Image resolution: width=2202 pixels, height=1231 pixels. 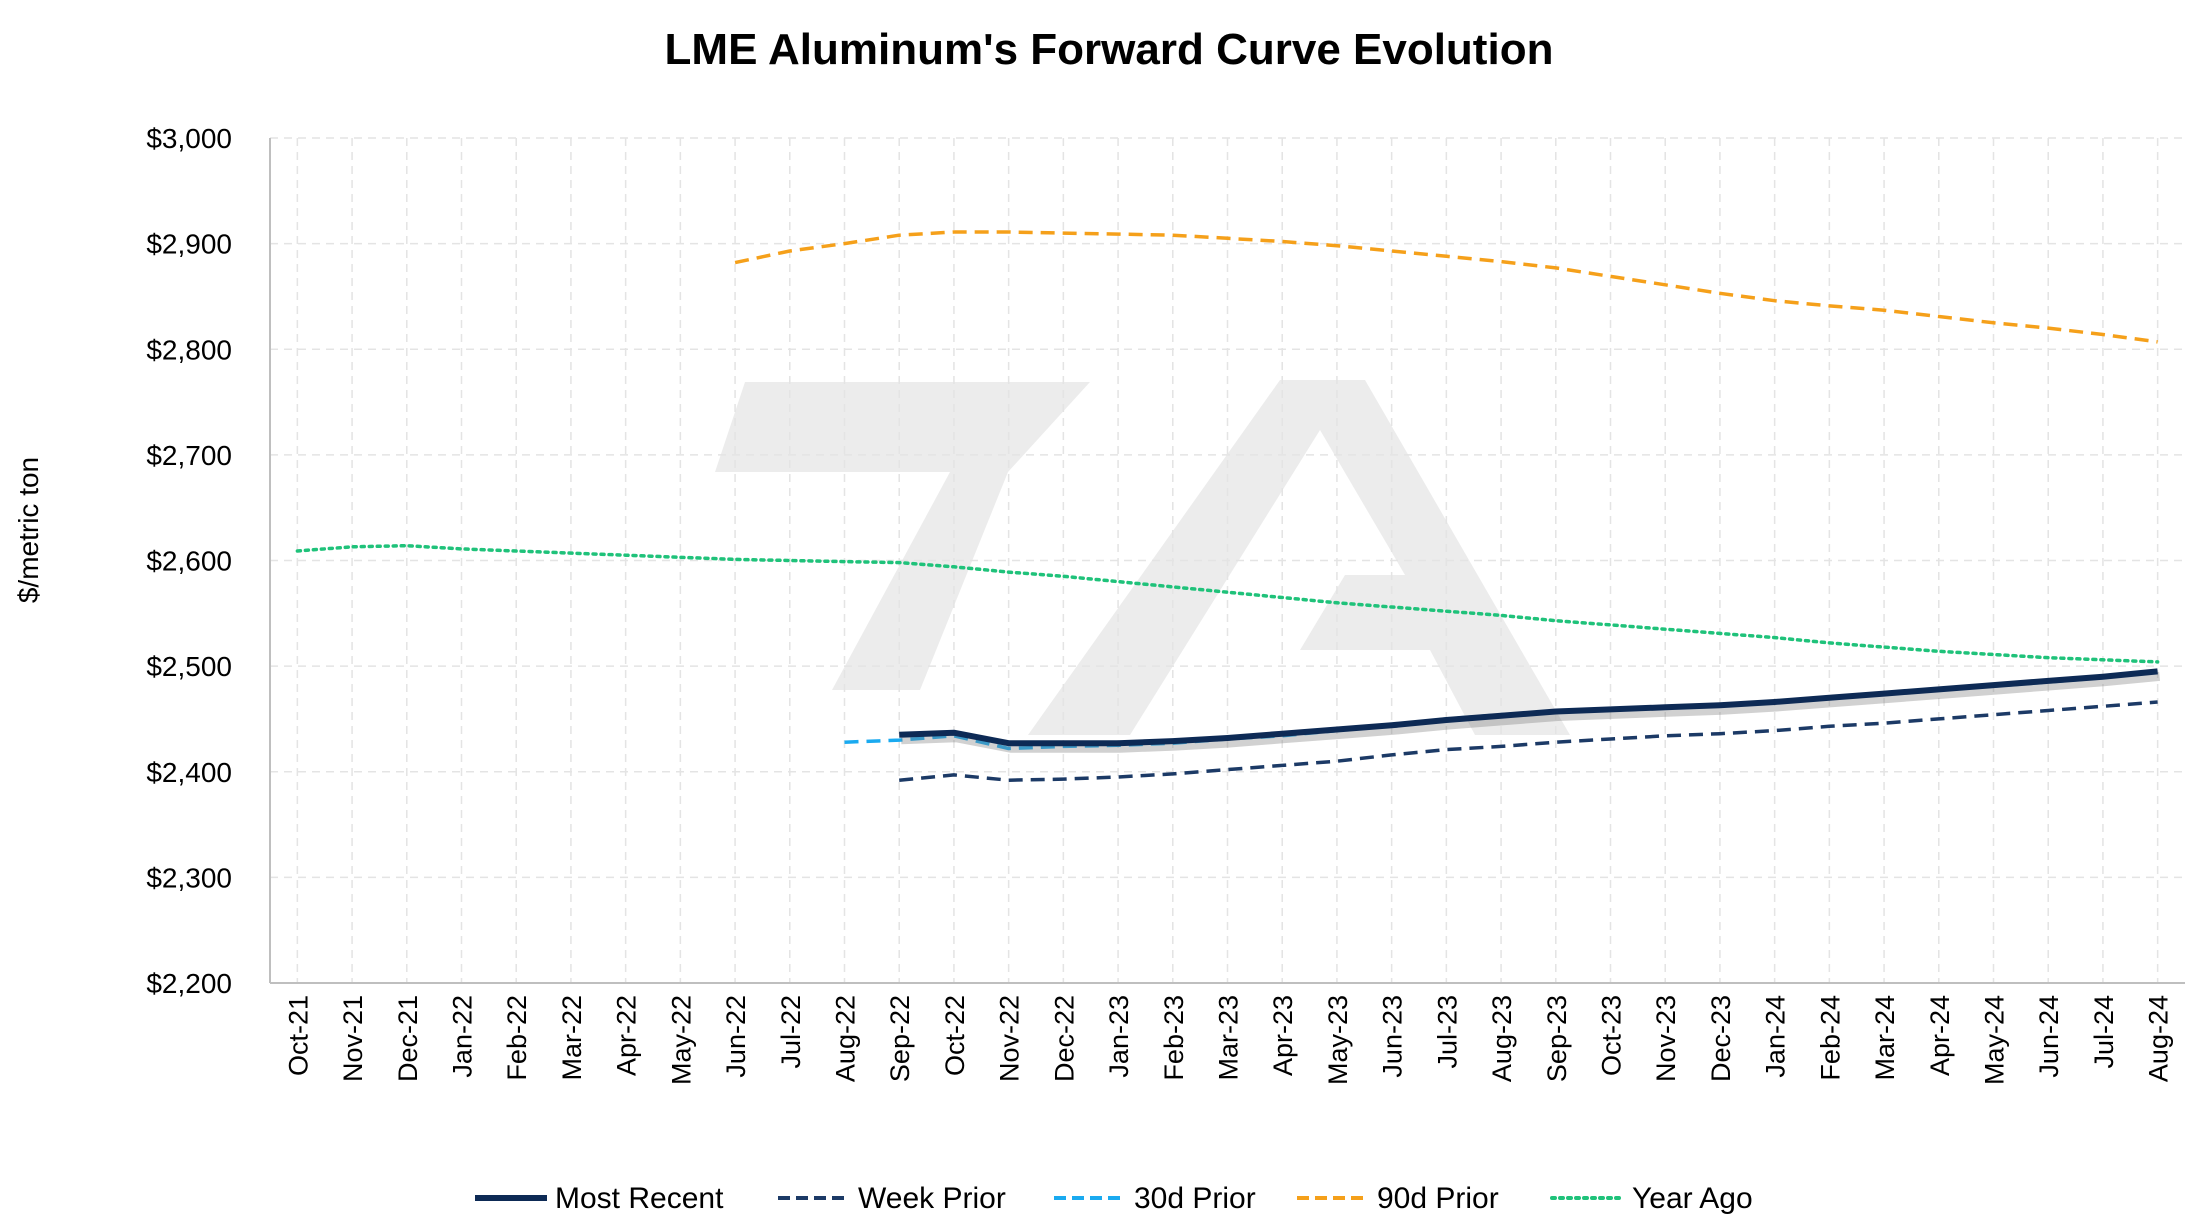 I want to click on x-tick-label: Jul-22, so click(x=791, y=1032).